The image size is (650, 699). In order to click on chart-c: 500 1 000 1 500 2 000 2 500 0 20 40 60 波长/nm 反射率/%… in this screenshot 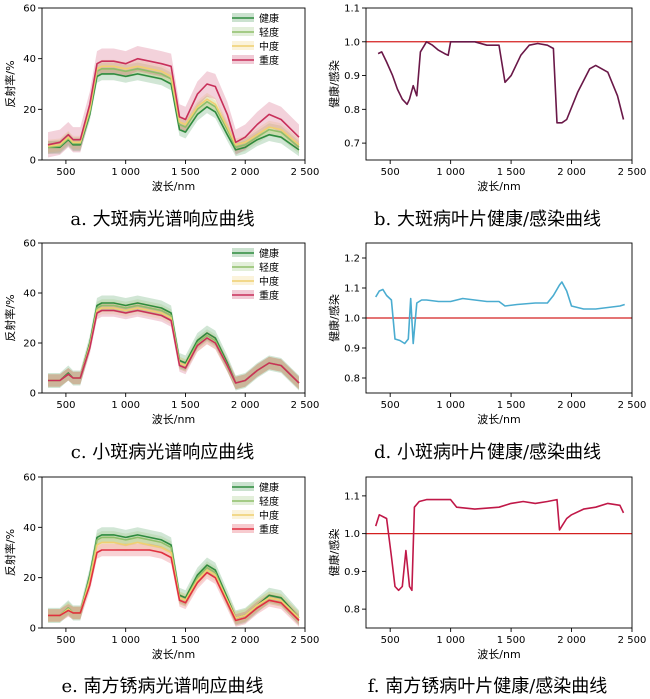, I will do `click(161, 333)`.